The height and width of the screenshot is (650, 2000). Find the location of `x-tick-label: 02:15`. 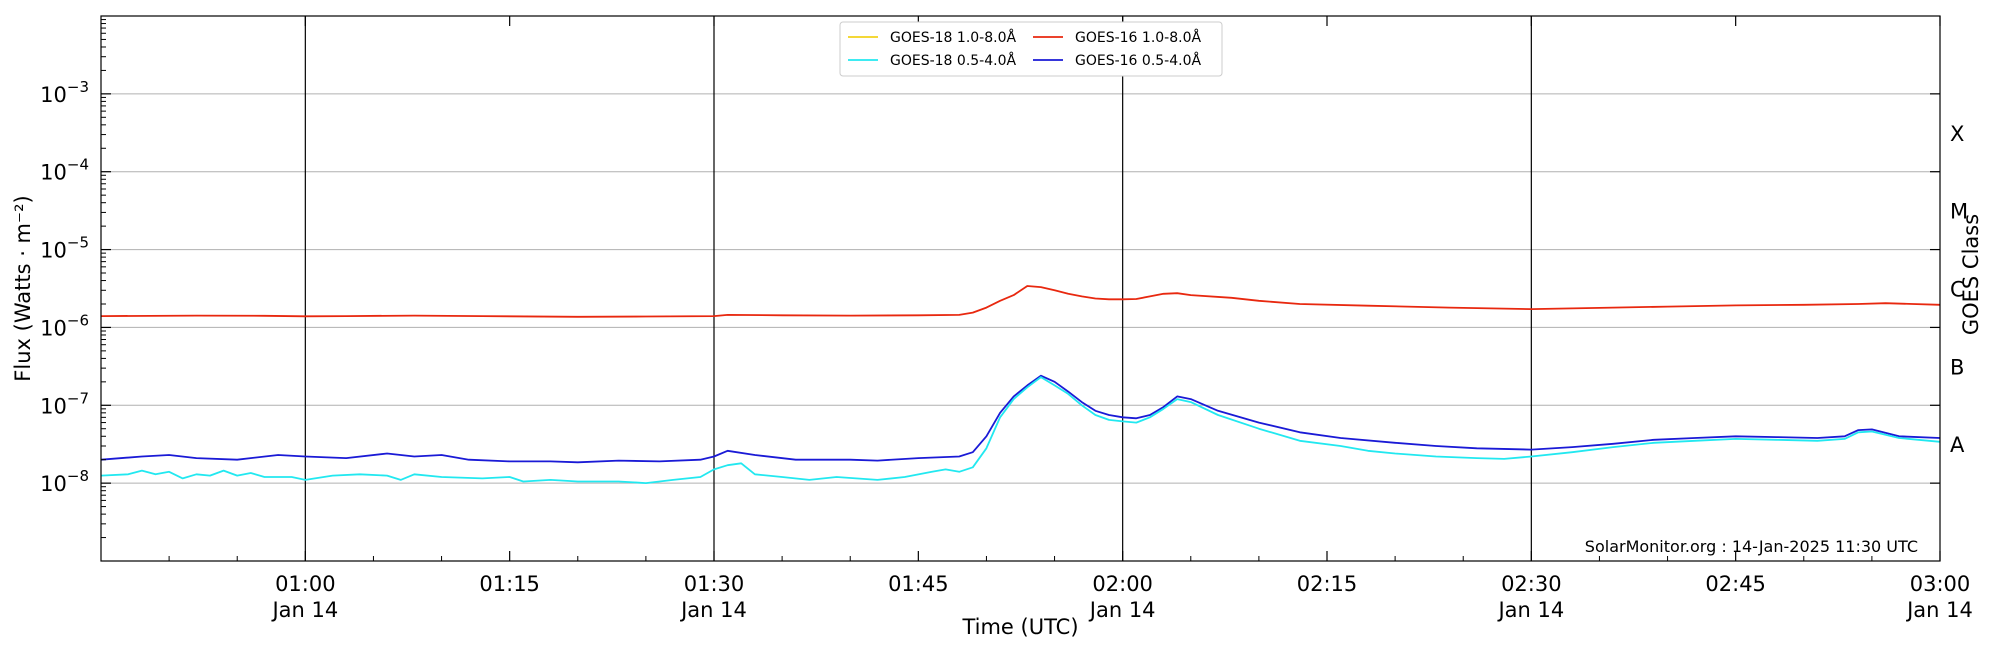

x-tick-label: 02:15 is located at coordinates (1327, 584).